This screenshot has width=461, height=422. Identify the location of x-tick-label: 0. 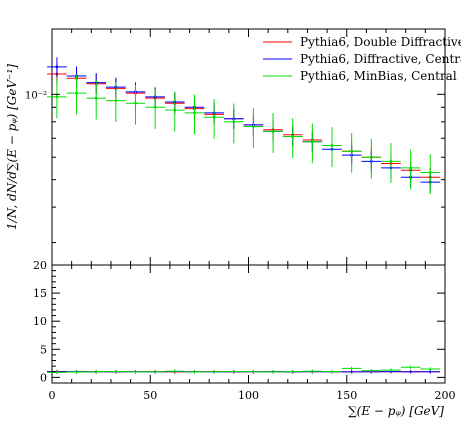
(52, 395).